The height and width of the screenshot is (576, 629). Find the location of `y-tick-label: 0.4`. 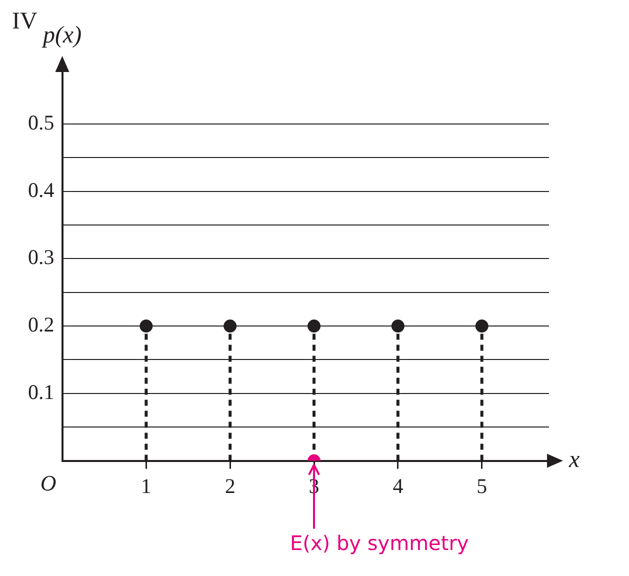

y-tick-label: 0.4 is located at coordinates (41, 190).